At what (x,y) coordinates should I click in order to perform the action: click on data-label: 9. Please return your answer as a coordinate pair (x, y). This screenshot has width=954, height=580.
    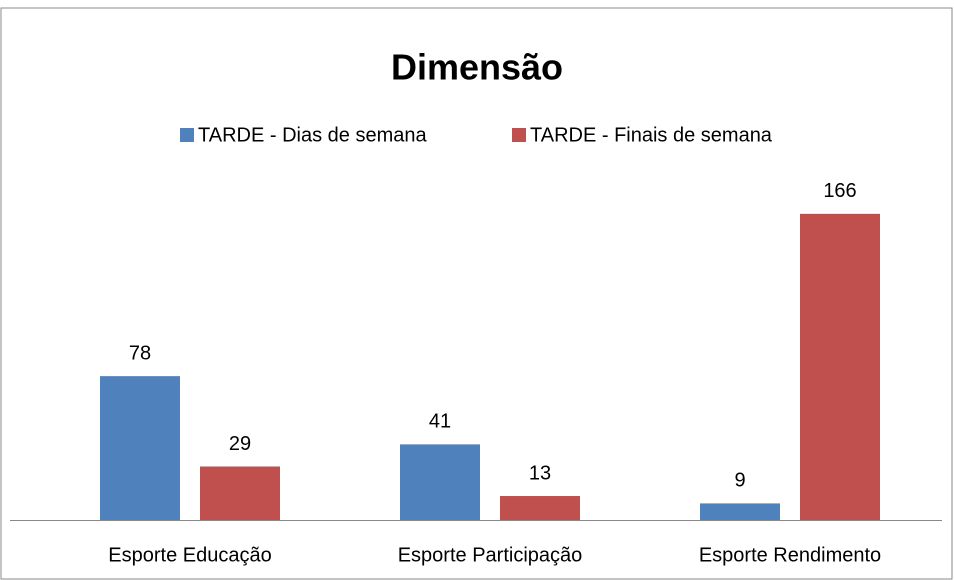
    Looking at the image, I should click on (739, 481).